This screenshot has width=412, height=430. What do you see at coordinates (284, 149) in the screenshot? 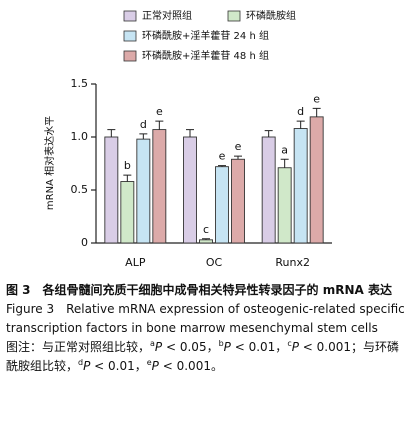
I see `significance-label: a` at bounding box center [284, 149].